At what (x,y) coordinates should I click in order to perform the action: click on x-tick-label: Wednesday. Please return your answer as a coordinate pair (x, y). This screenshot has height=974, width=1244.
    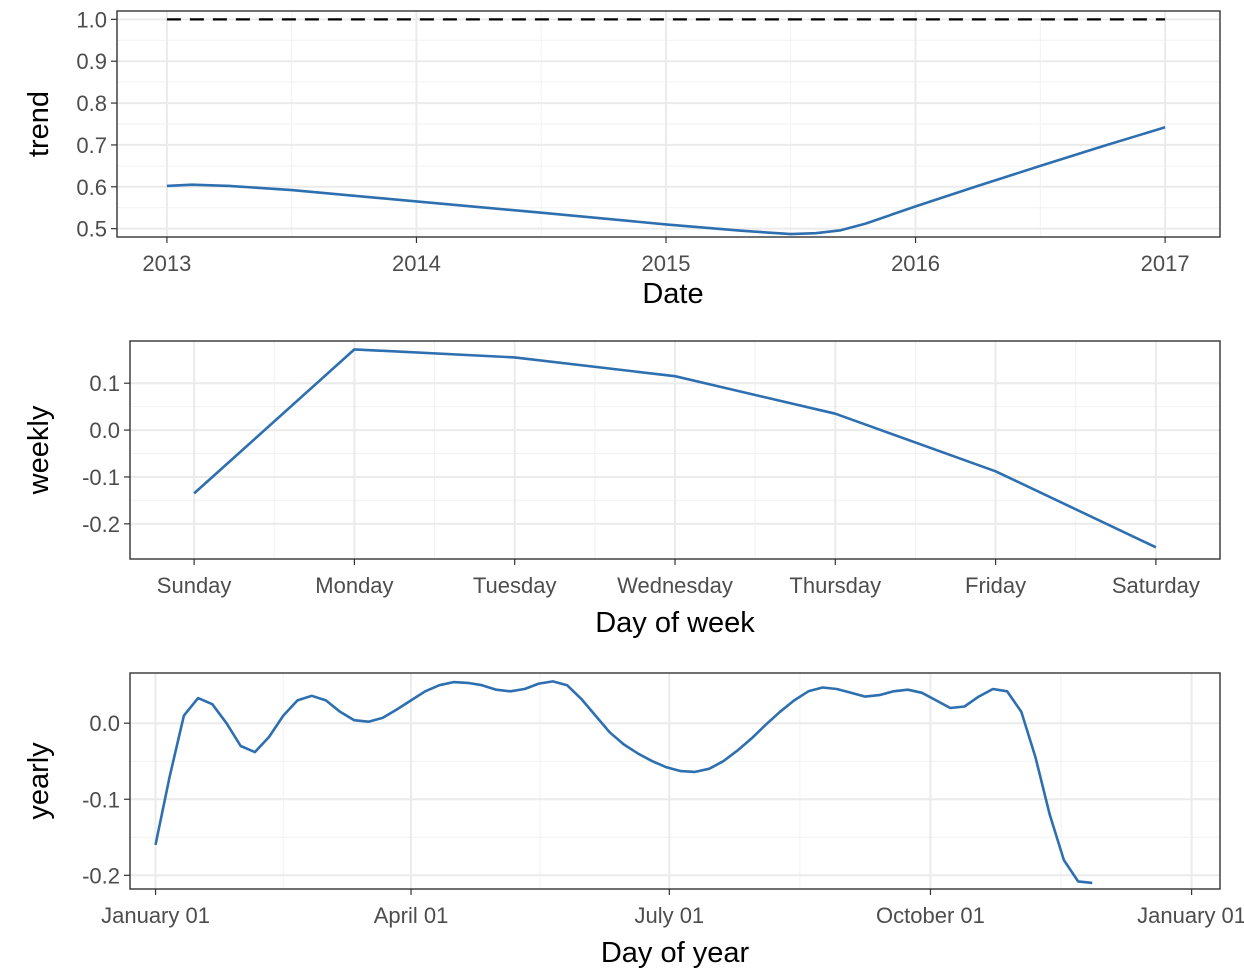
    Looking at the image, I should click on (675, 585).